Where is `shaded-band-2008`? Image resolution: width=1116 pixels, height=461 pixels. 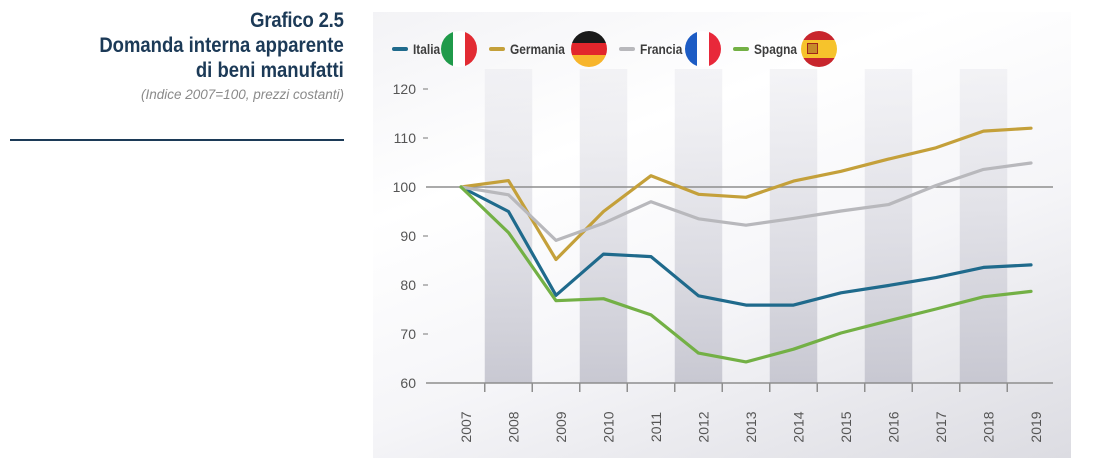 shaded-band-2008 is located at coordinates (508, 226).